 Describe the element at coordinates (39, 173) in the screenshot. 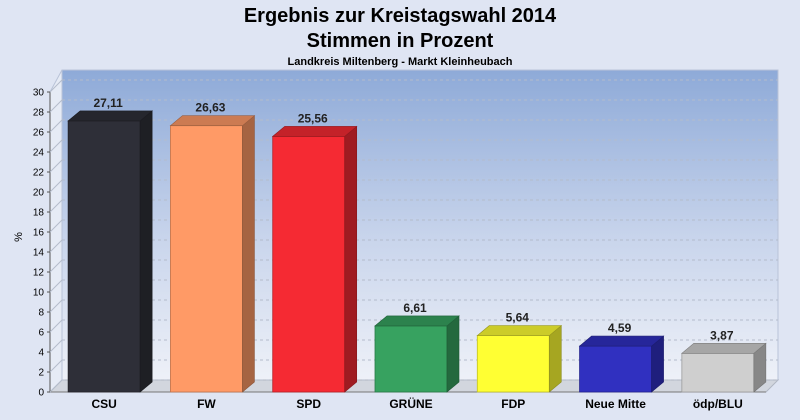

I see `y-tick-label: 22` at that location.